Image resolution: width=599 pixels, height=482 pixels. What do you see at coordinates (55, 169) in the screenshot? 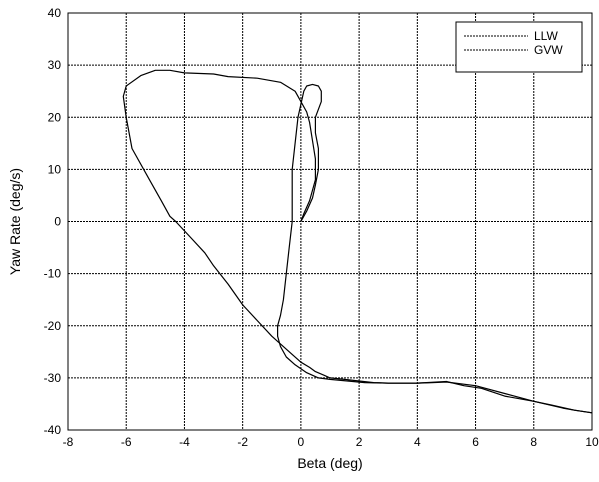
I see `y-tick-label: 10` at bounding box center [55, 169].